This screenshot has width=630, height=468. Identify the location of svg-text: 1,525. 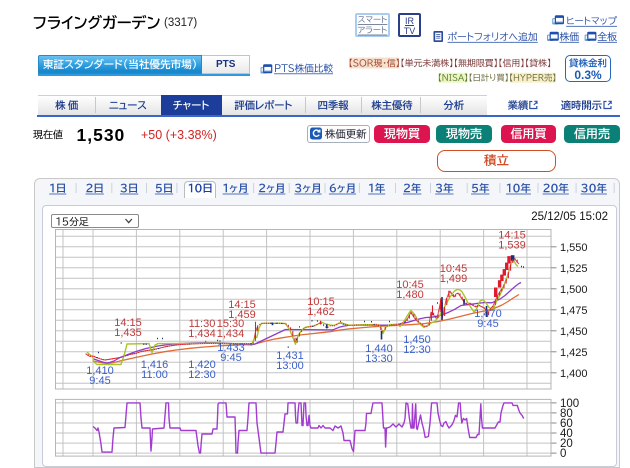
(574, 269).